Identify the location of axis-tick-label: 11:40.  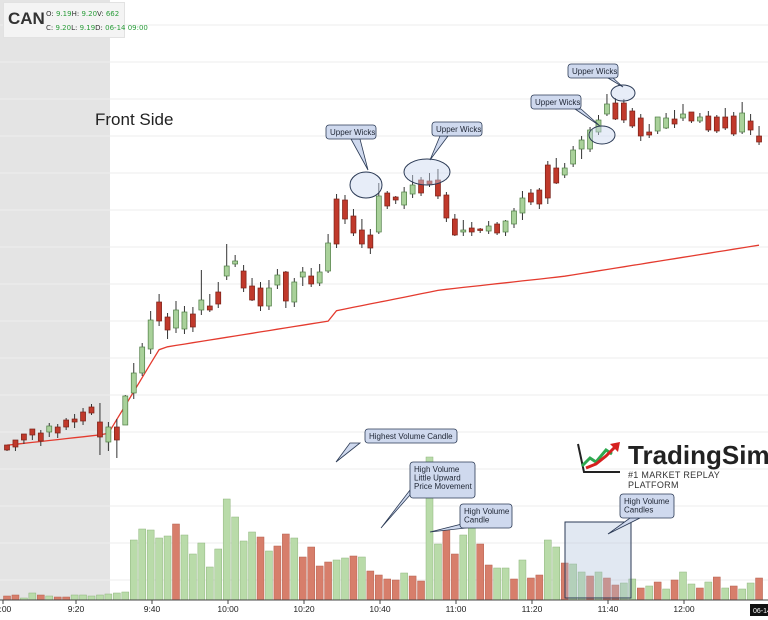
(608, 609).